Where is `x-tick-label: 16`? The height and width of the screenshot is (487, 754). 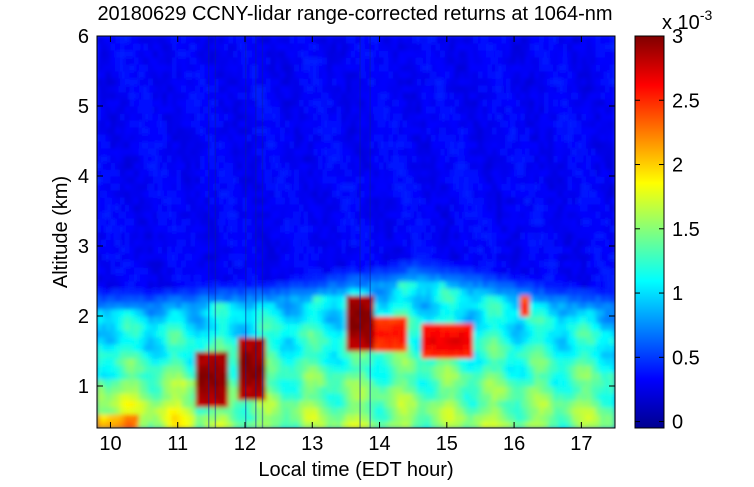 x-tick-label: 16 is located at coordinates (514, 444).